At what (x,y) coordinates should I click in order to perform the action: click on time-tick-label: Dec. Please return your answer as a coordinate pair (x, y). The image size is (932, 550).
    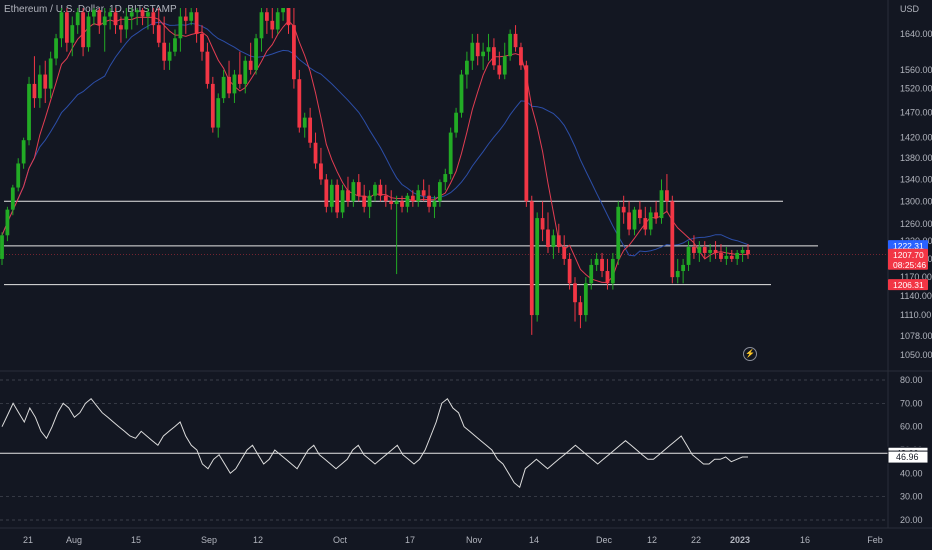
    Looking at the image, I should click on (604, 540).